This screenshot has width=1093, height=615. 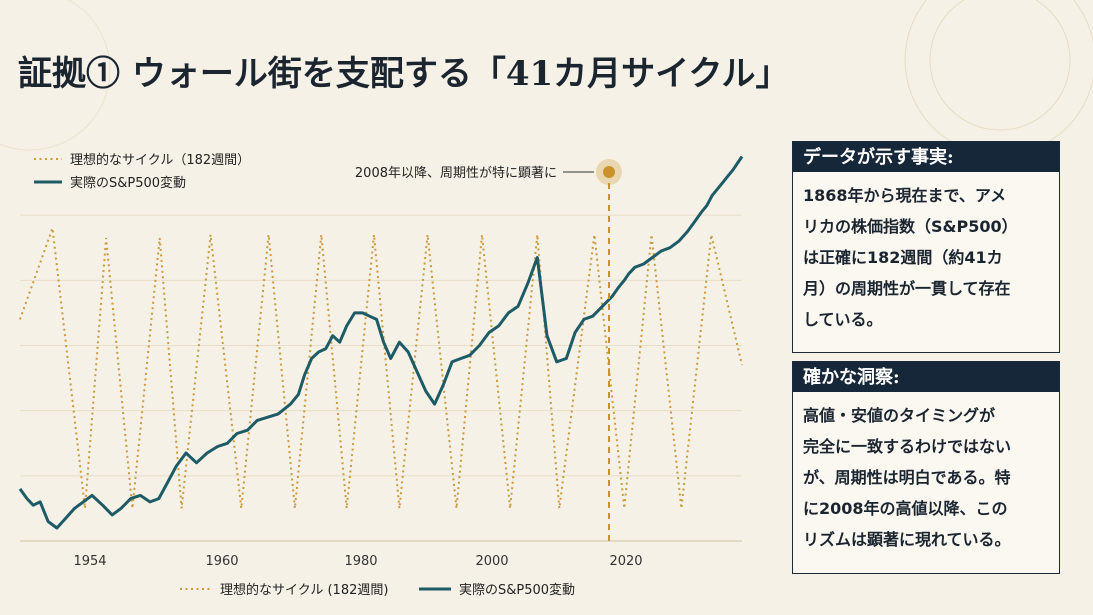 What do you see at coordinates (517, 590) in the screenshot?
I see `legend-bottom-actual-label: 実際のS&P500変動` at bounding box center [517, 590].